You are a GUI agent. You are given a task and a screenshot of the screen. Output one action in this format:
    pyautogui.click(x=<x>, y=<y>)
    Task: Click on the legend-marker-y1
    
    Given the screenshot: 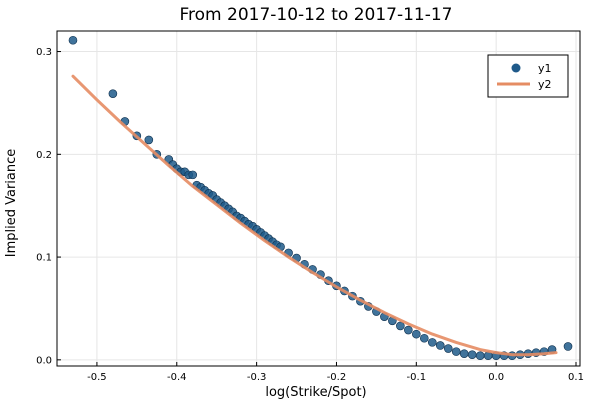 What is the action you would take?
    pyautogui.click(x=516, y=68)
    